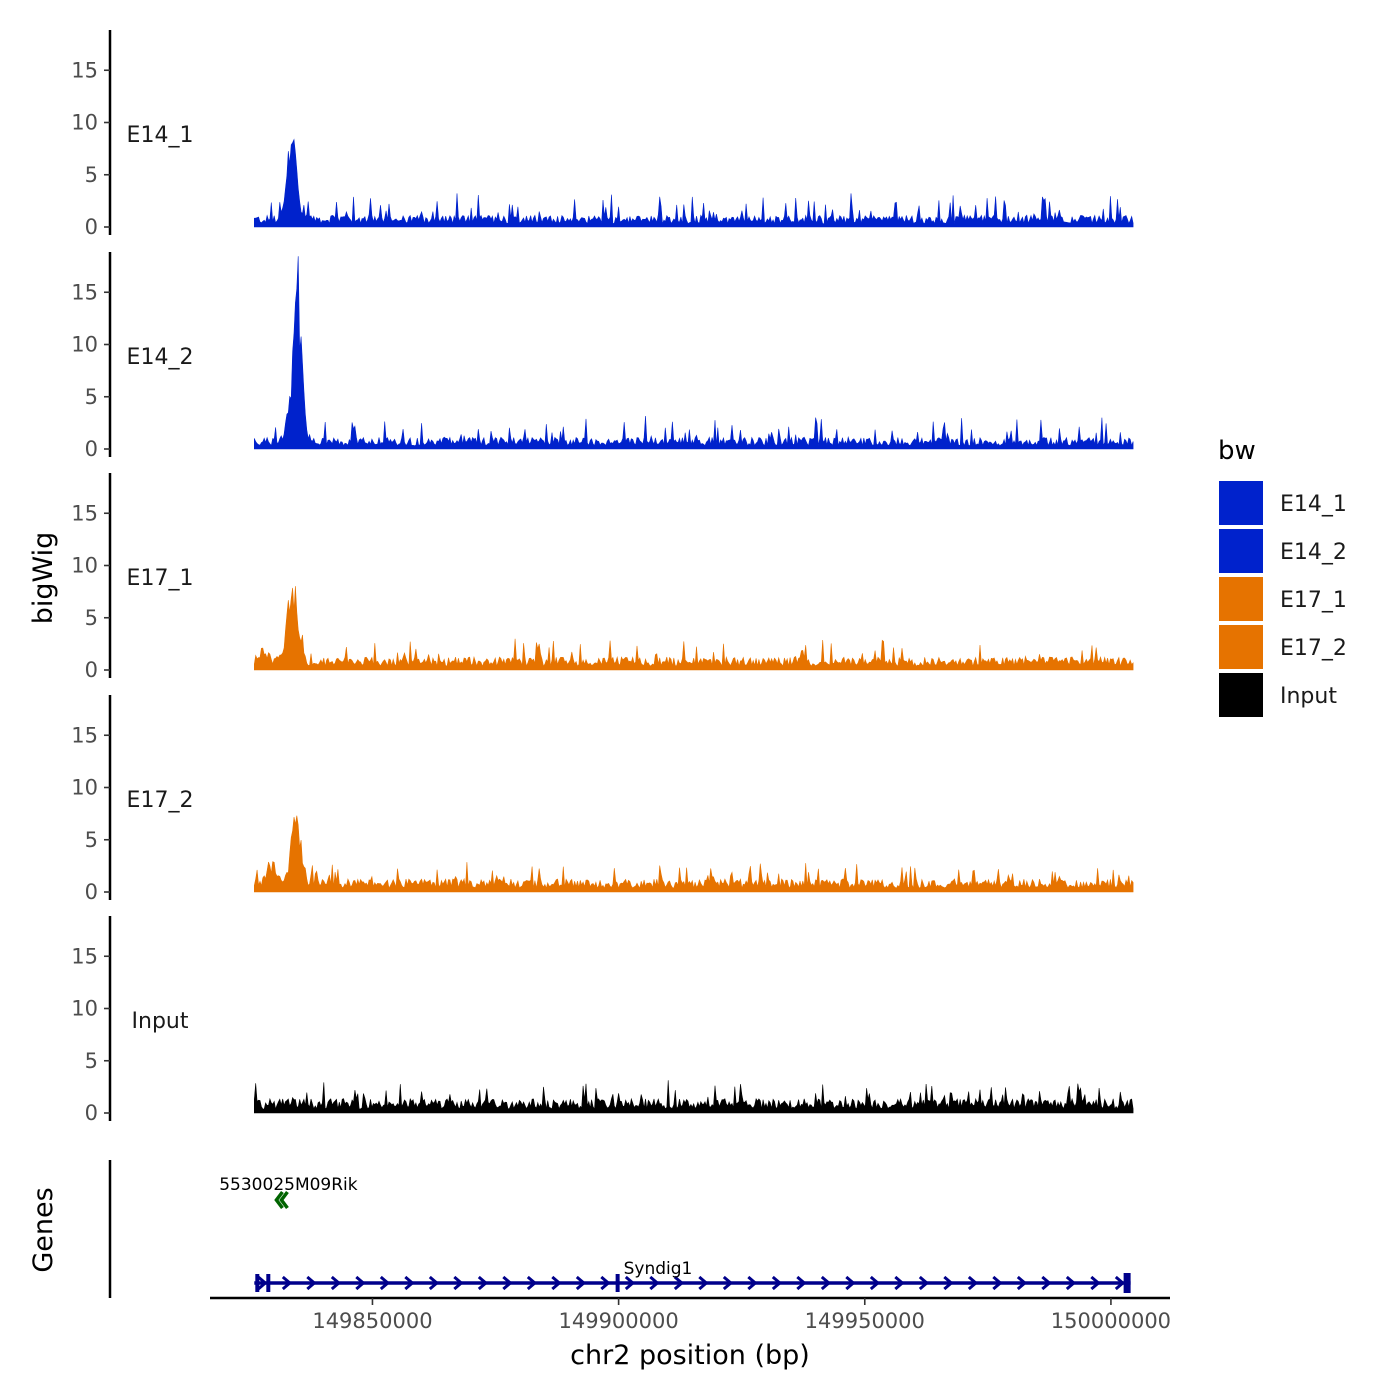  Describe the element at coordinates (372, 1321) in the screenshot. I see `x-tick-label: 149850000` at that location.